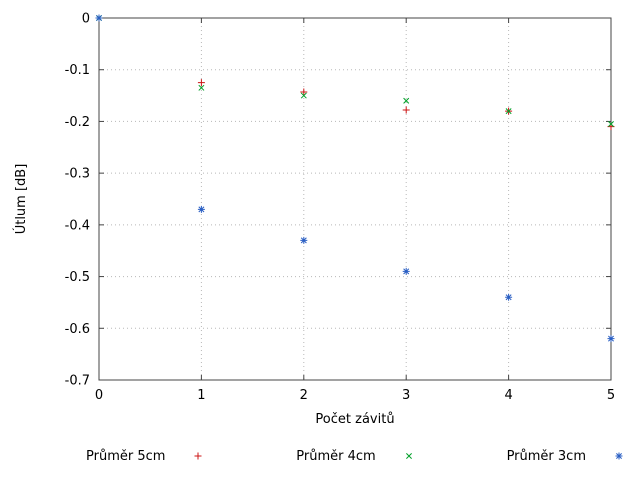 This screenshot has width=640, height=480. What do you see at coordinates (77, 174) in the screenshot?
I see `y-tick-label: -0.3` at bounding box center [77, 174].